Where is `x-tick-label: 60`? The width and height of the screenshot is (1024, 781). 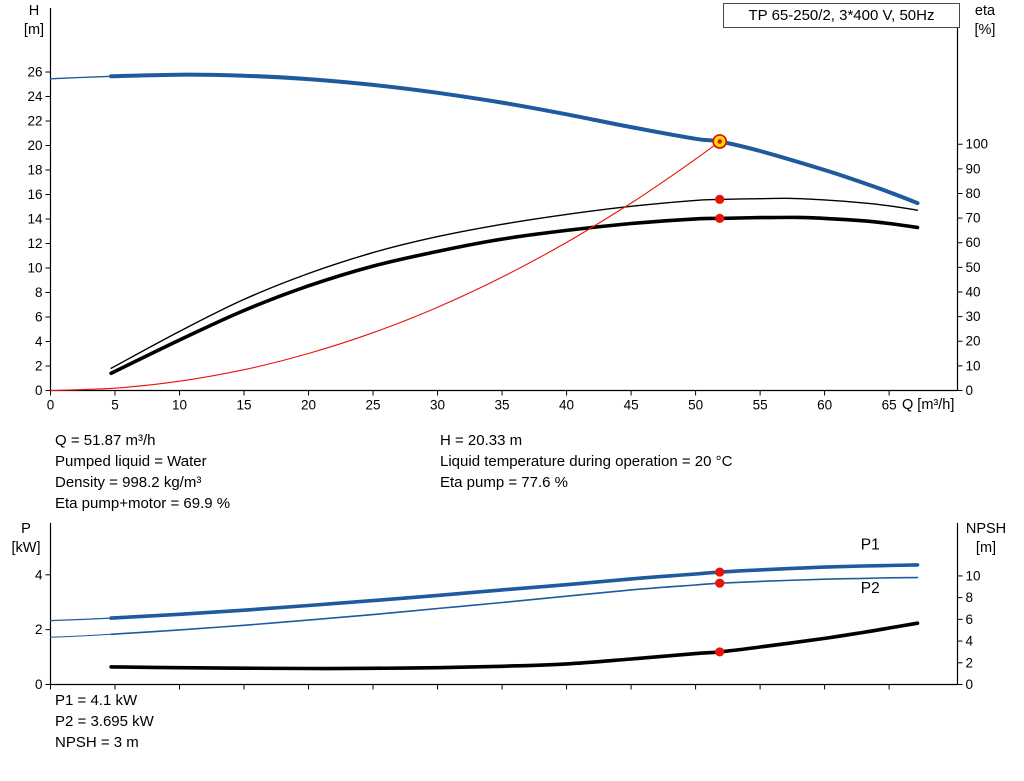
x-tick-label: 60 is located at coordinates (824, 405).